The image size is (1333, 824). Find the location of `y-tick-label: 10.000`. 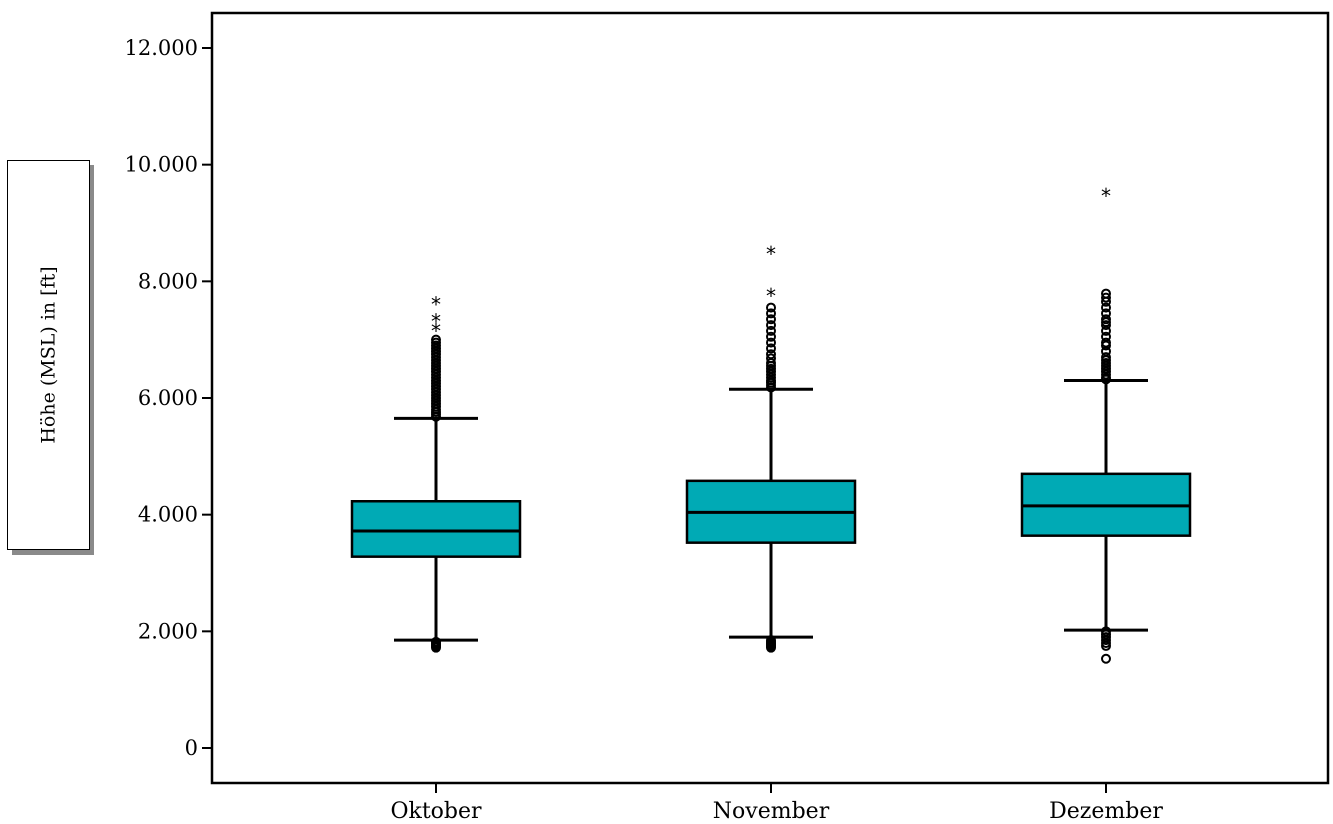

y-tick-label: 10.000 is located at coordinates (161, 165).